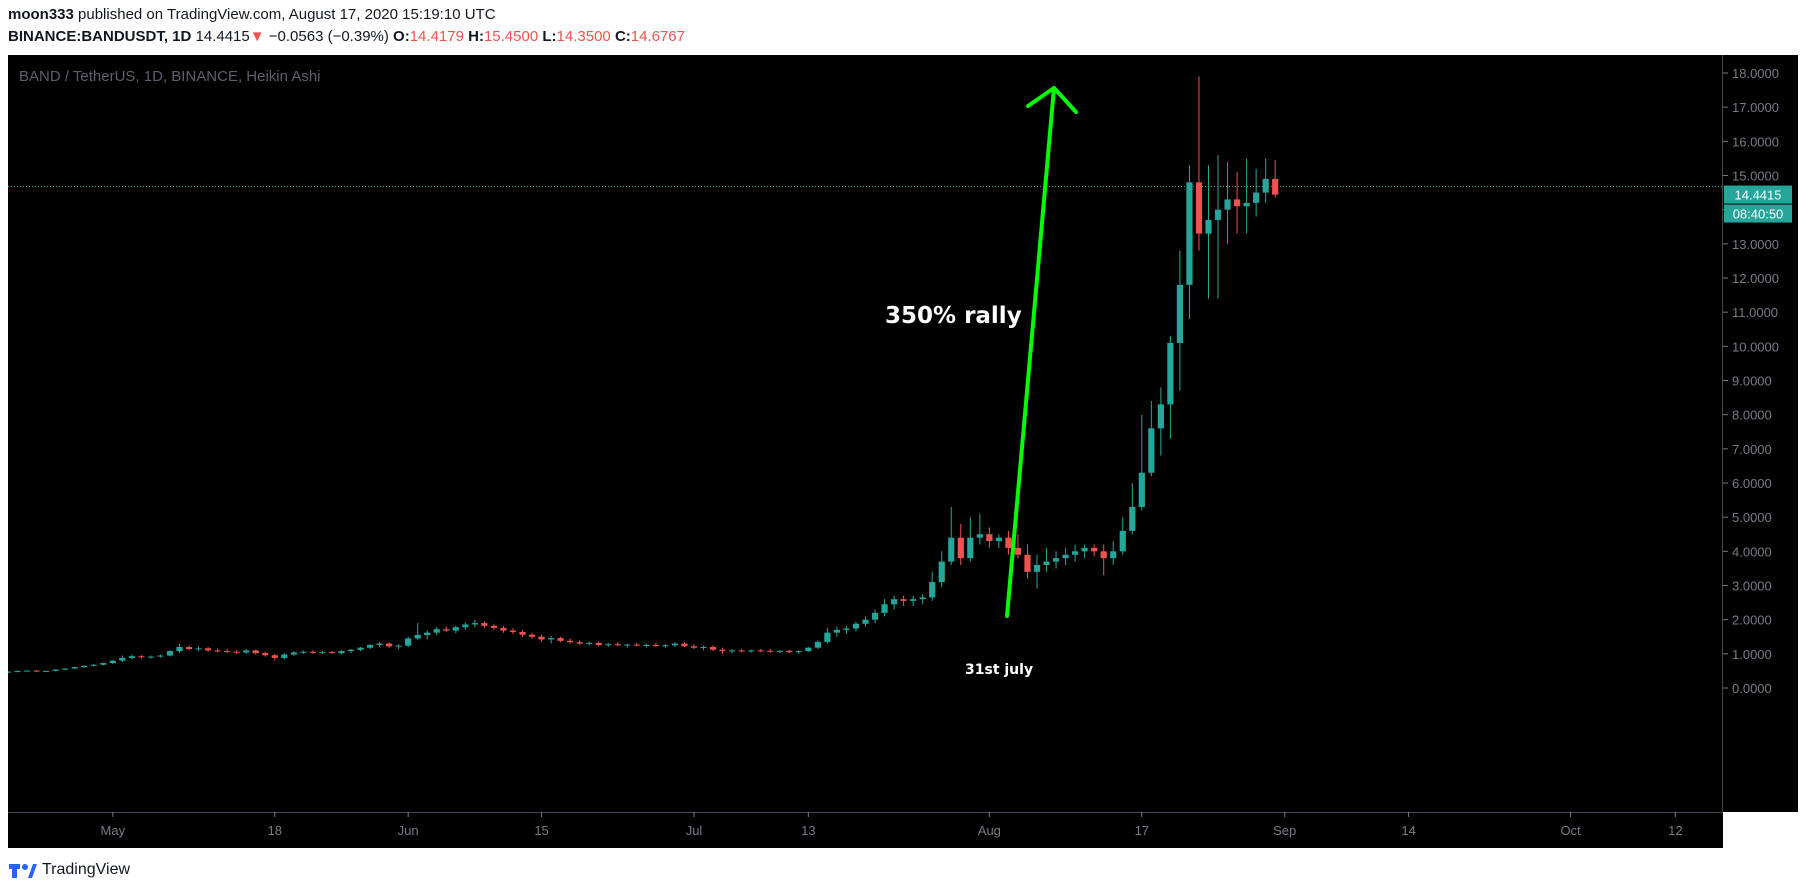 Image resolution: width=1805 pixels, height=895 pixels. I want to click on rally-arrow-shaft, so click(1030, 352).